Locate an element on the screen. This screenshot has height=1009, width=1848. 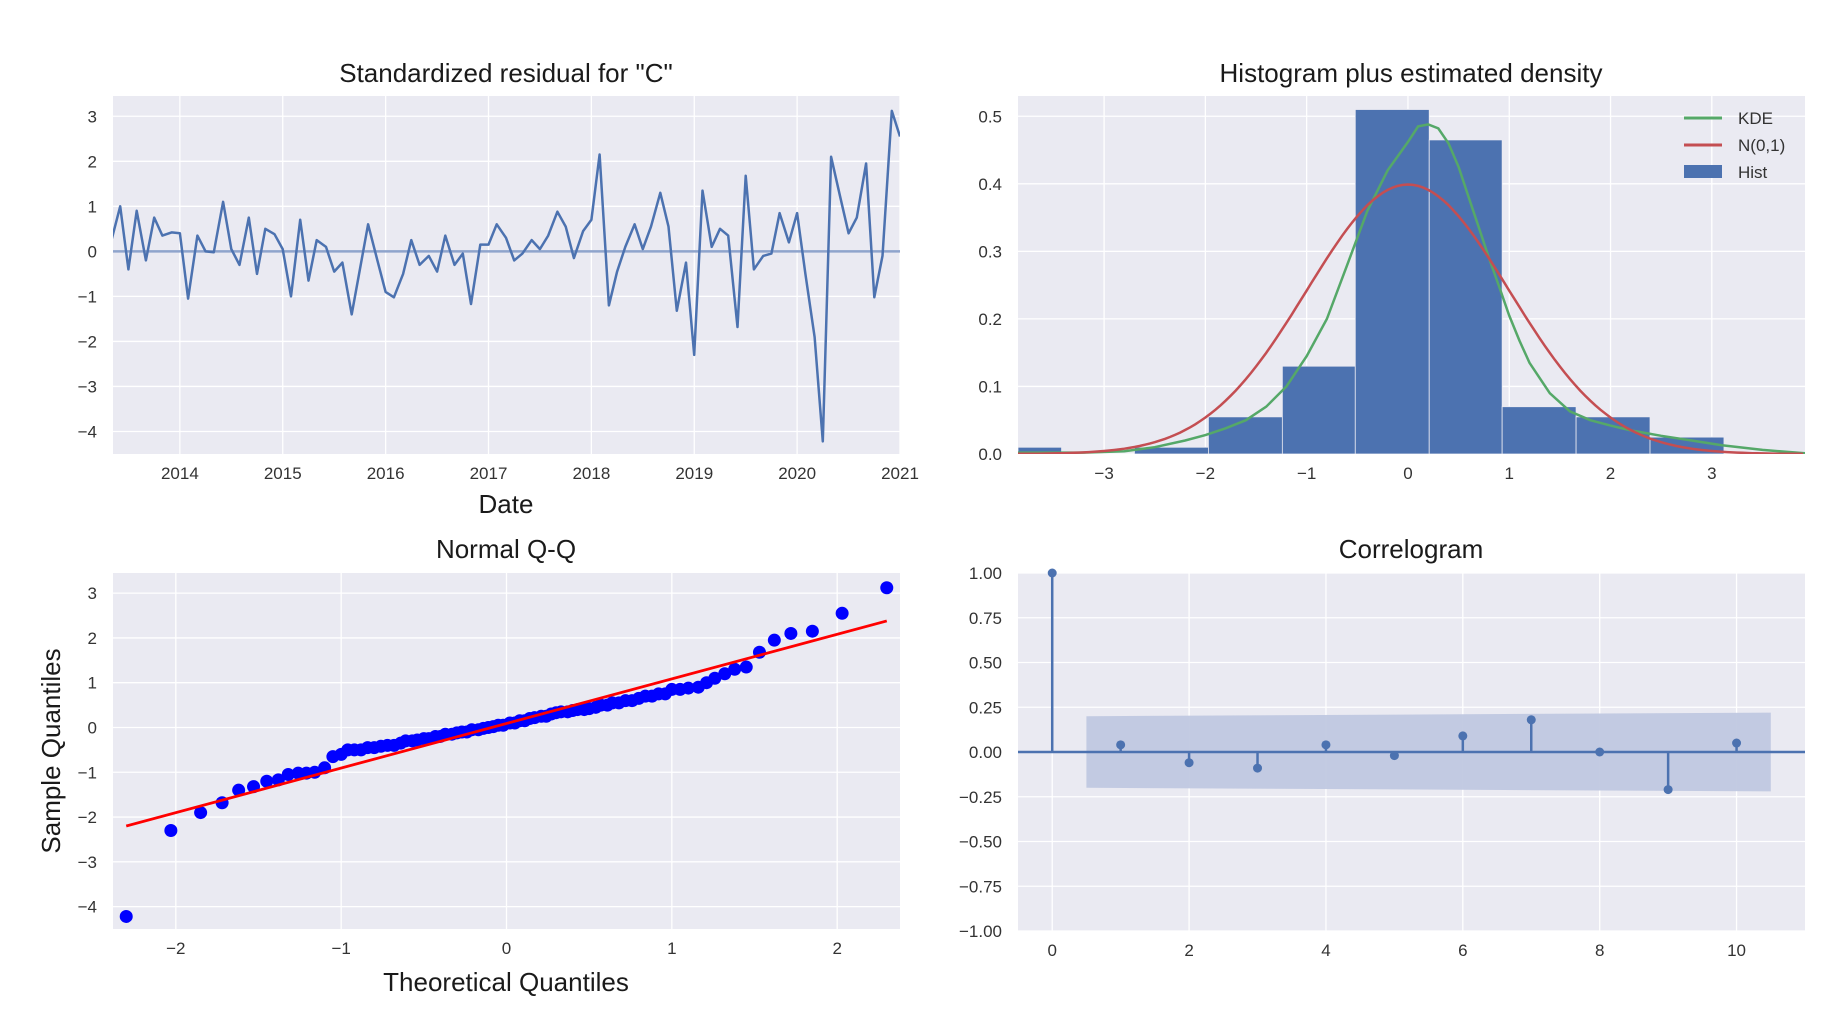
resid-x-tick-label: 2017 is located at coordinates (489, 473).